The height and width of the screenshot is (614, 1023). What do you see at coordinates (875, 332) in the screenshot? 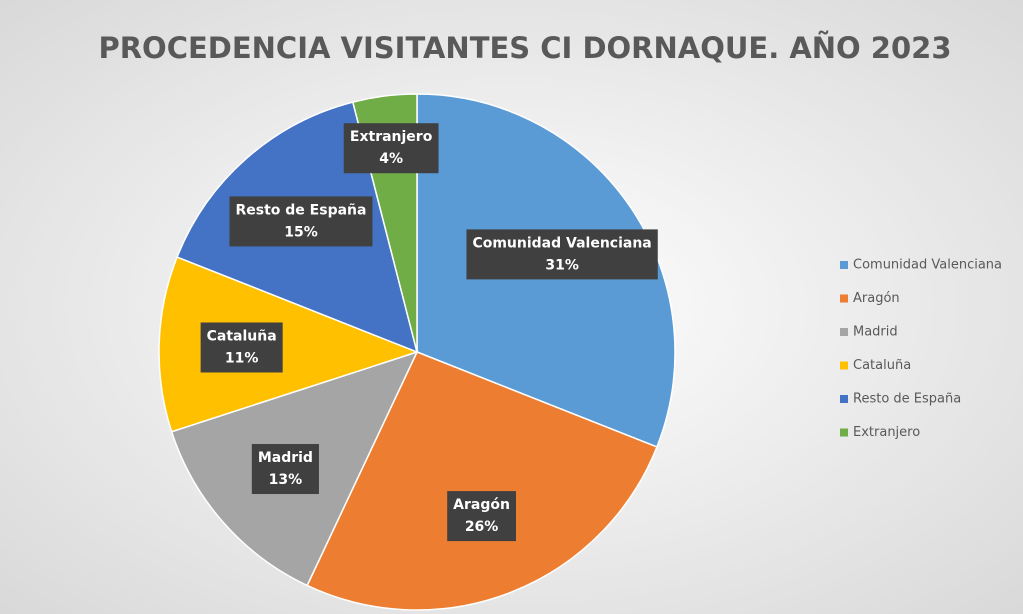
I see `legend-label: Madrid` at bounding box center [875, 332].